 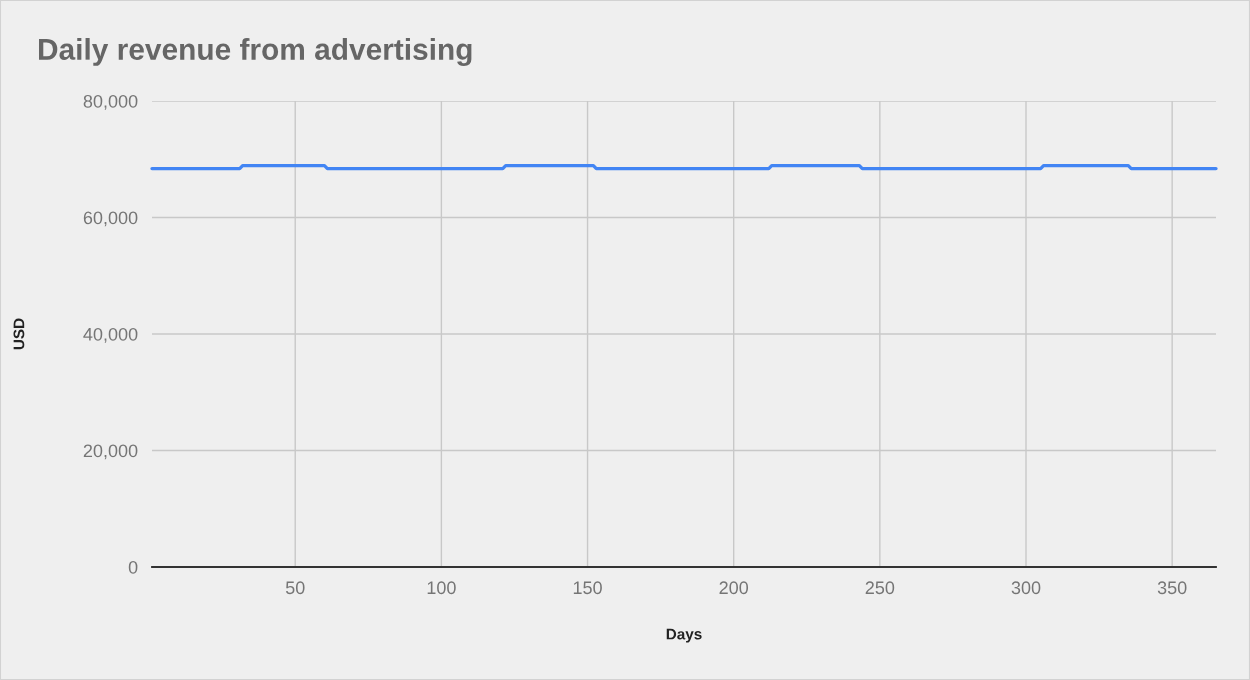 I want to click on x-tick-label: 350, so click(x=1172, y=588).